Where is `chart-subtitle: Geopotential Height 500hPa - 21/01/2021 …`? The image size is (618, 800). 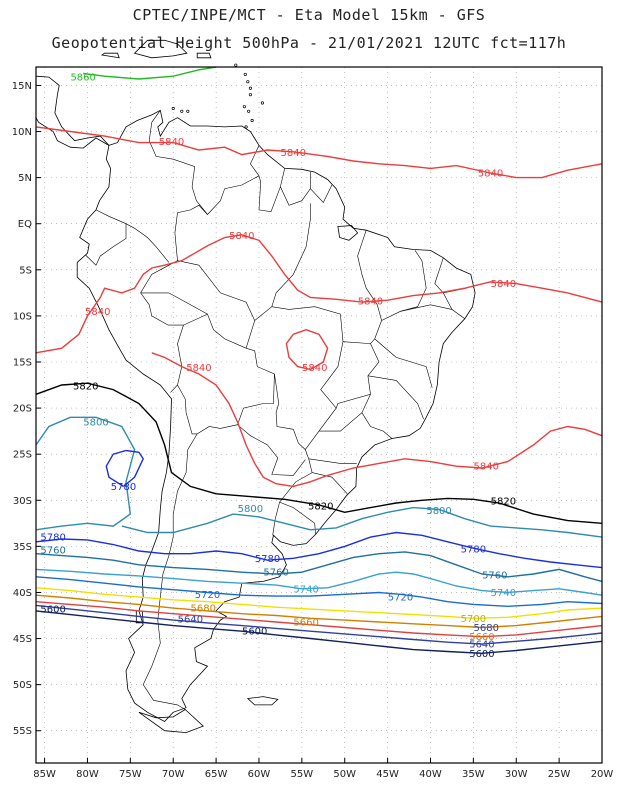
chart-subtitle: Geopotential Height 500hPa - 21/01/2021 … is located at coordinates (309, 43).